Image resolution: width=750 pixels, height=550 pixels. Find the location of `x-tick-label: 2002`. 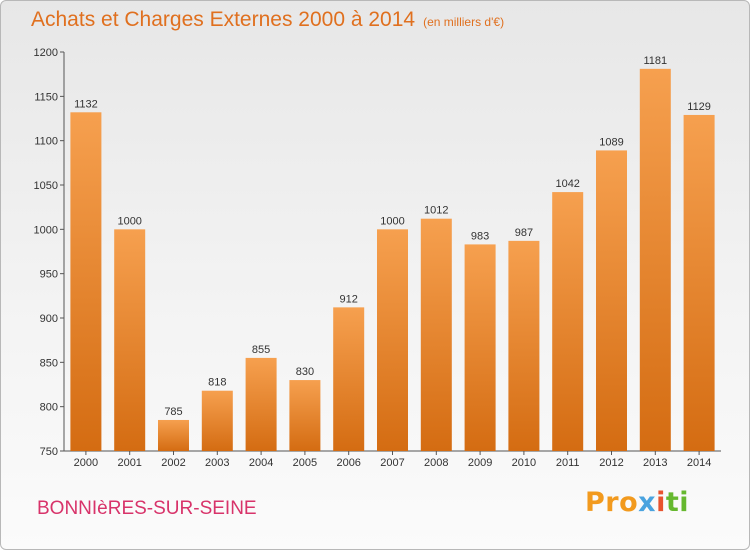

x-tick-label: 2002 is located at coordinates (173, 463).